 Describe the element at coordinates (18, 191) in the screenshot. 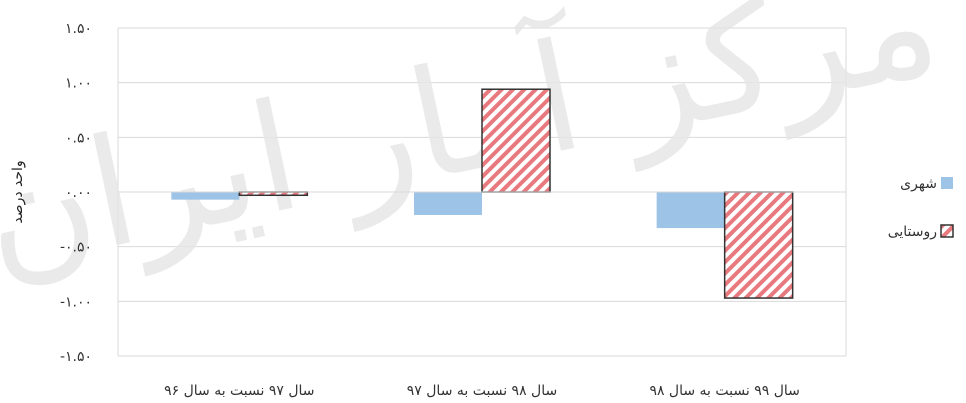

I see `y-axis-label: واحد درصد` at that location.